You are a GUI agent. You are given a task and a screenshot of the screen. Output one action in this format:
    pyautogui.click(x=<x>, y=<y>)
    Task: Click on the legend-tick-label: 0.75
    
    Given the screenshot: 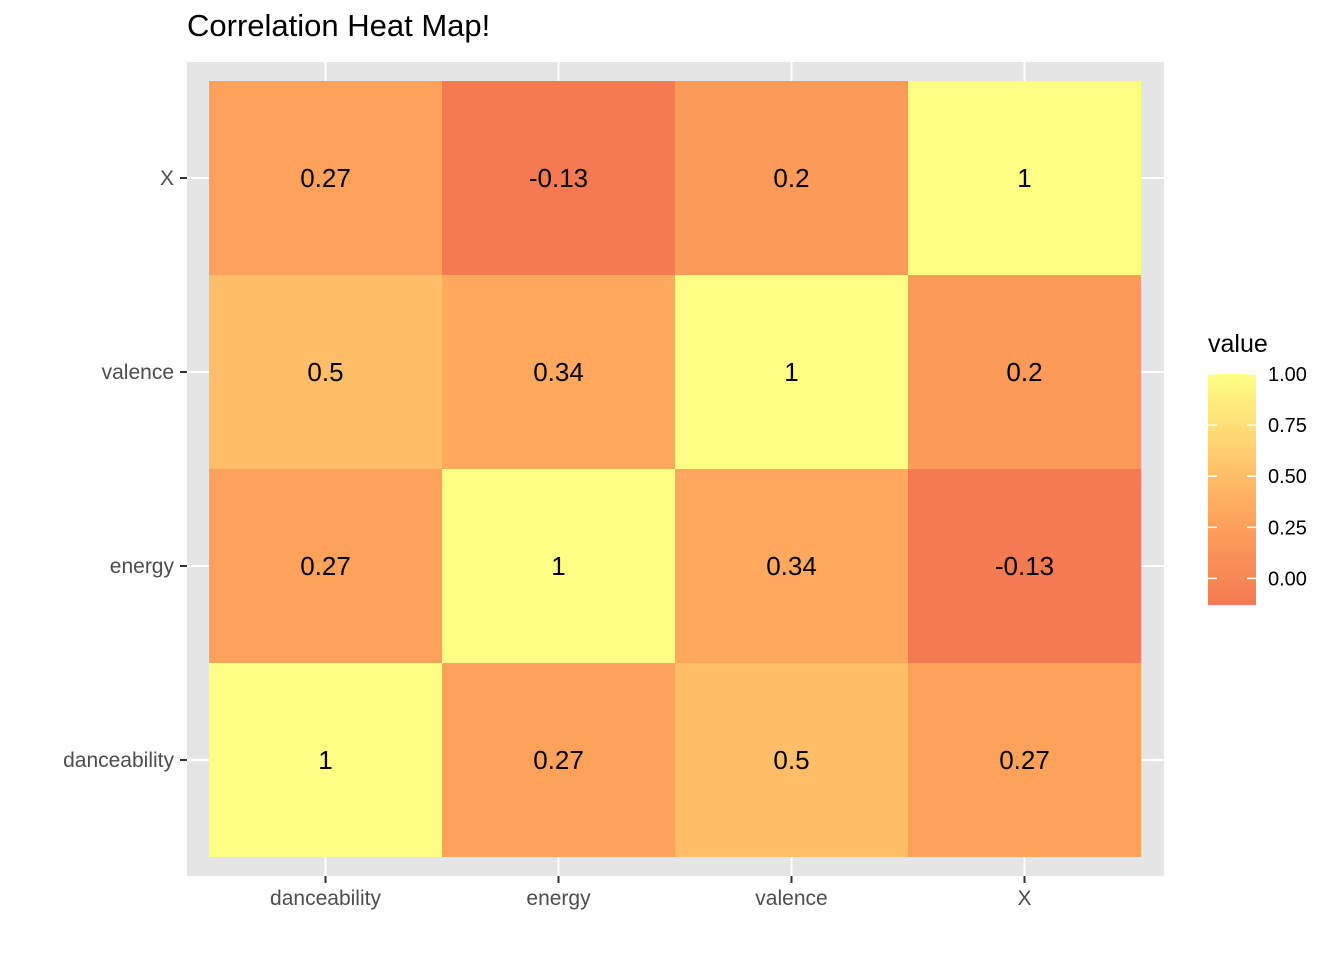 What is the action you would take?
    pyautogui.click(x=1287, y=426)
    